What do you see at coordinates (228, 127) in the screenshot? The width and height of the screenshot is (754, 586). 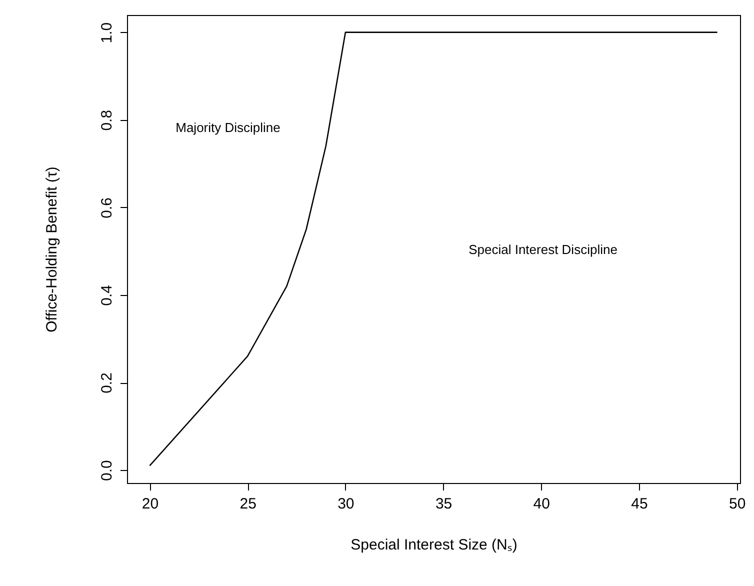 I see `annotation: Majority Discipline` at bounding box center [228, 127].